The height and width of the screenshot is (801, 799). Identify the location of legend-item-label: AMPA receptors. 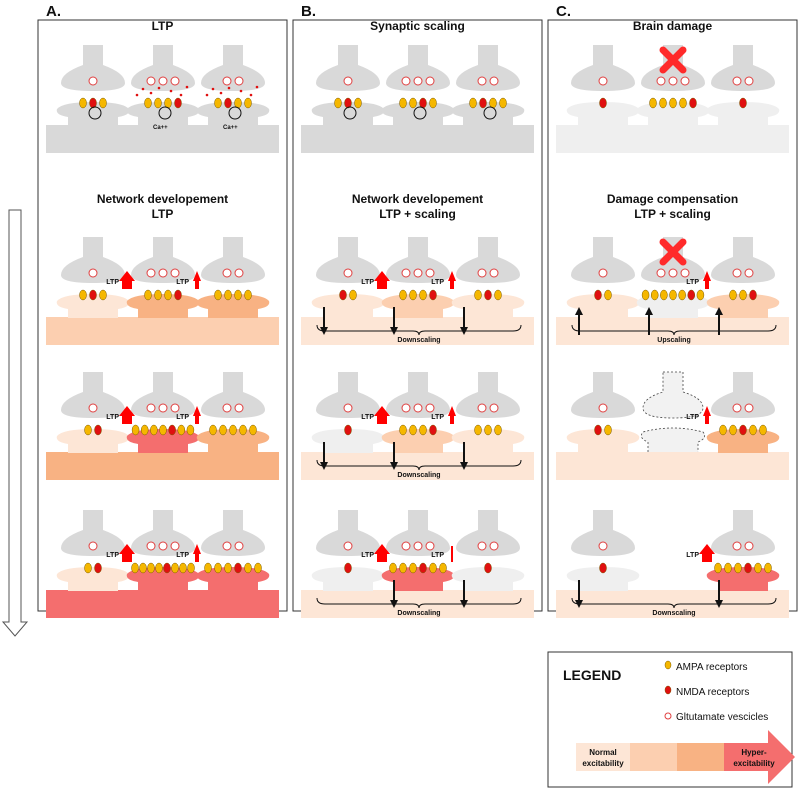
(712, 667).